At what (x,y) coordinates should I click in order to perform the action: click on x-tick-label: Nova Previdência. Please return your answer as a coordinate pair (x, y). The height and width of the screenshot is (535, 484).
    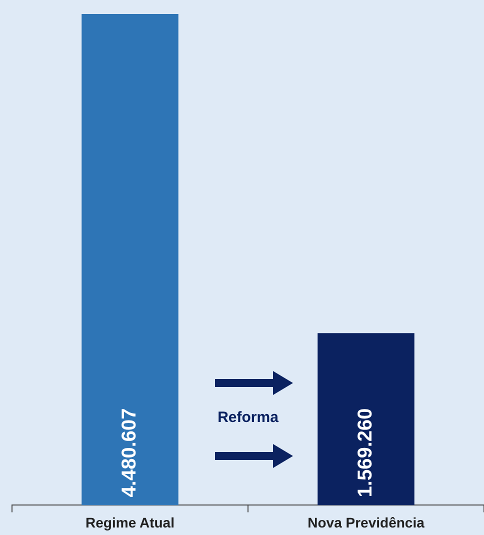
    Looking at the image, I should click on (366, 522).